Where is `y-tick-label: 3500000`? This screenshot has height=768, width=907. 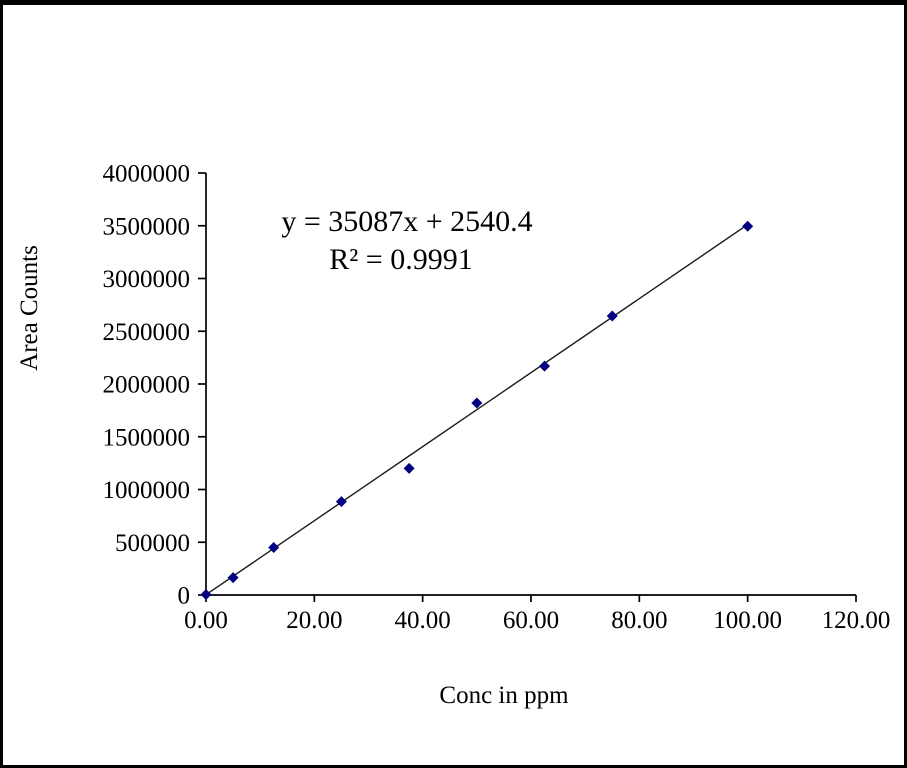 y-tick-label: 3500000 is located at coordinates (147, 226).